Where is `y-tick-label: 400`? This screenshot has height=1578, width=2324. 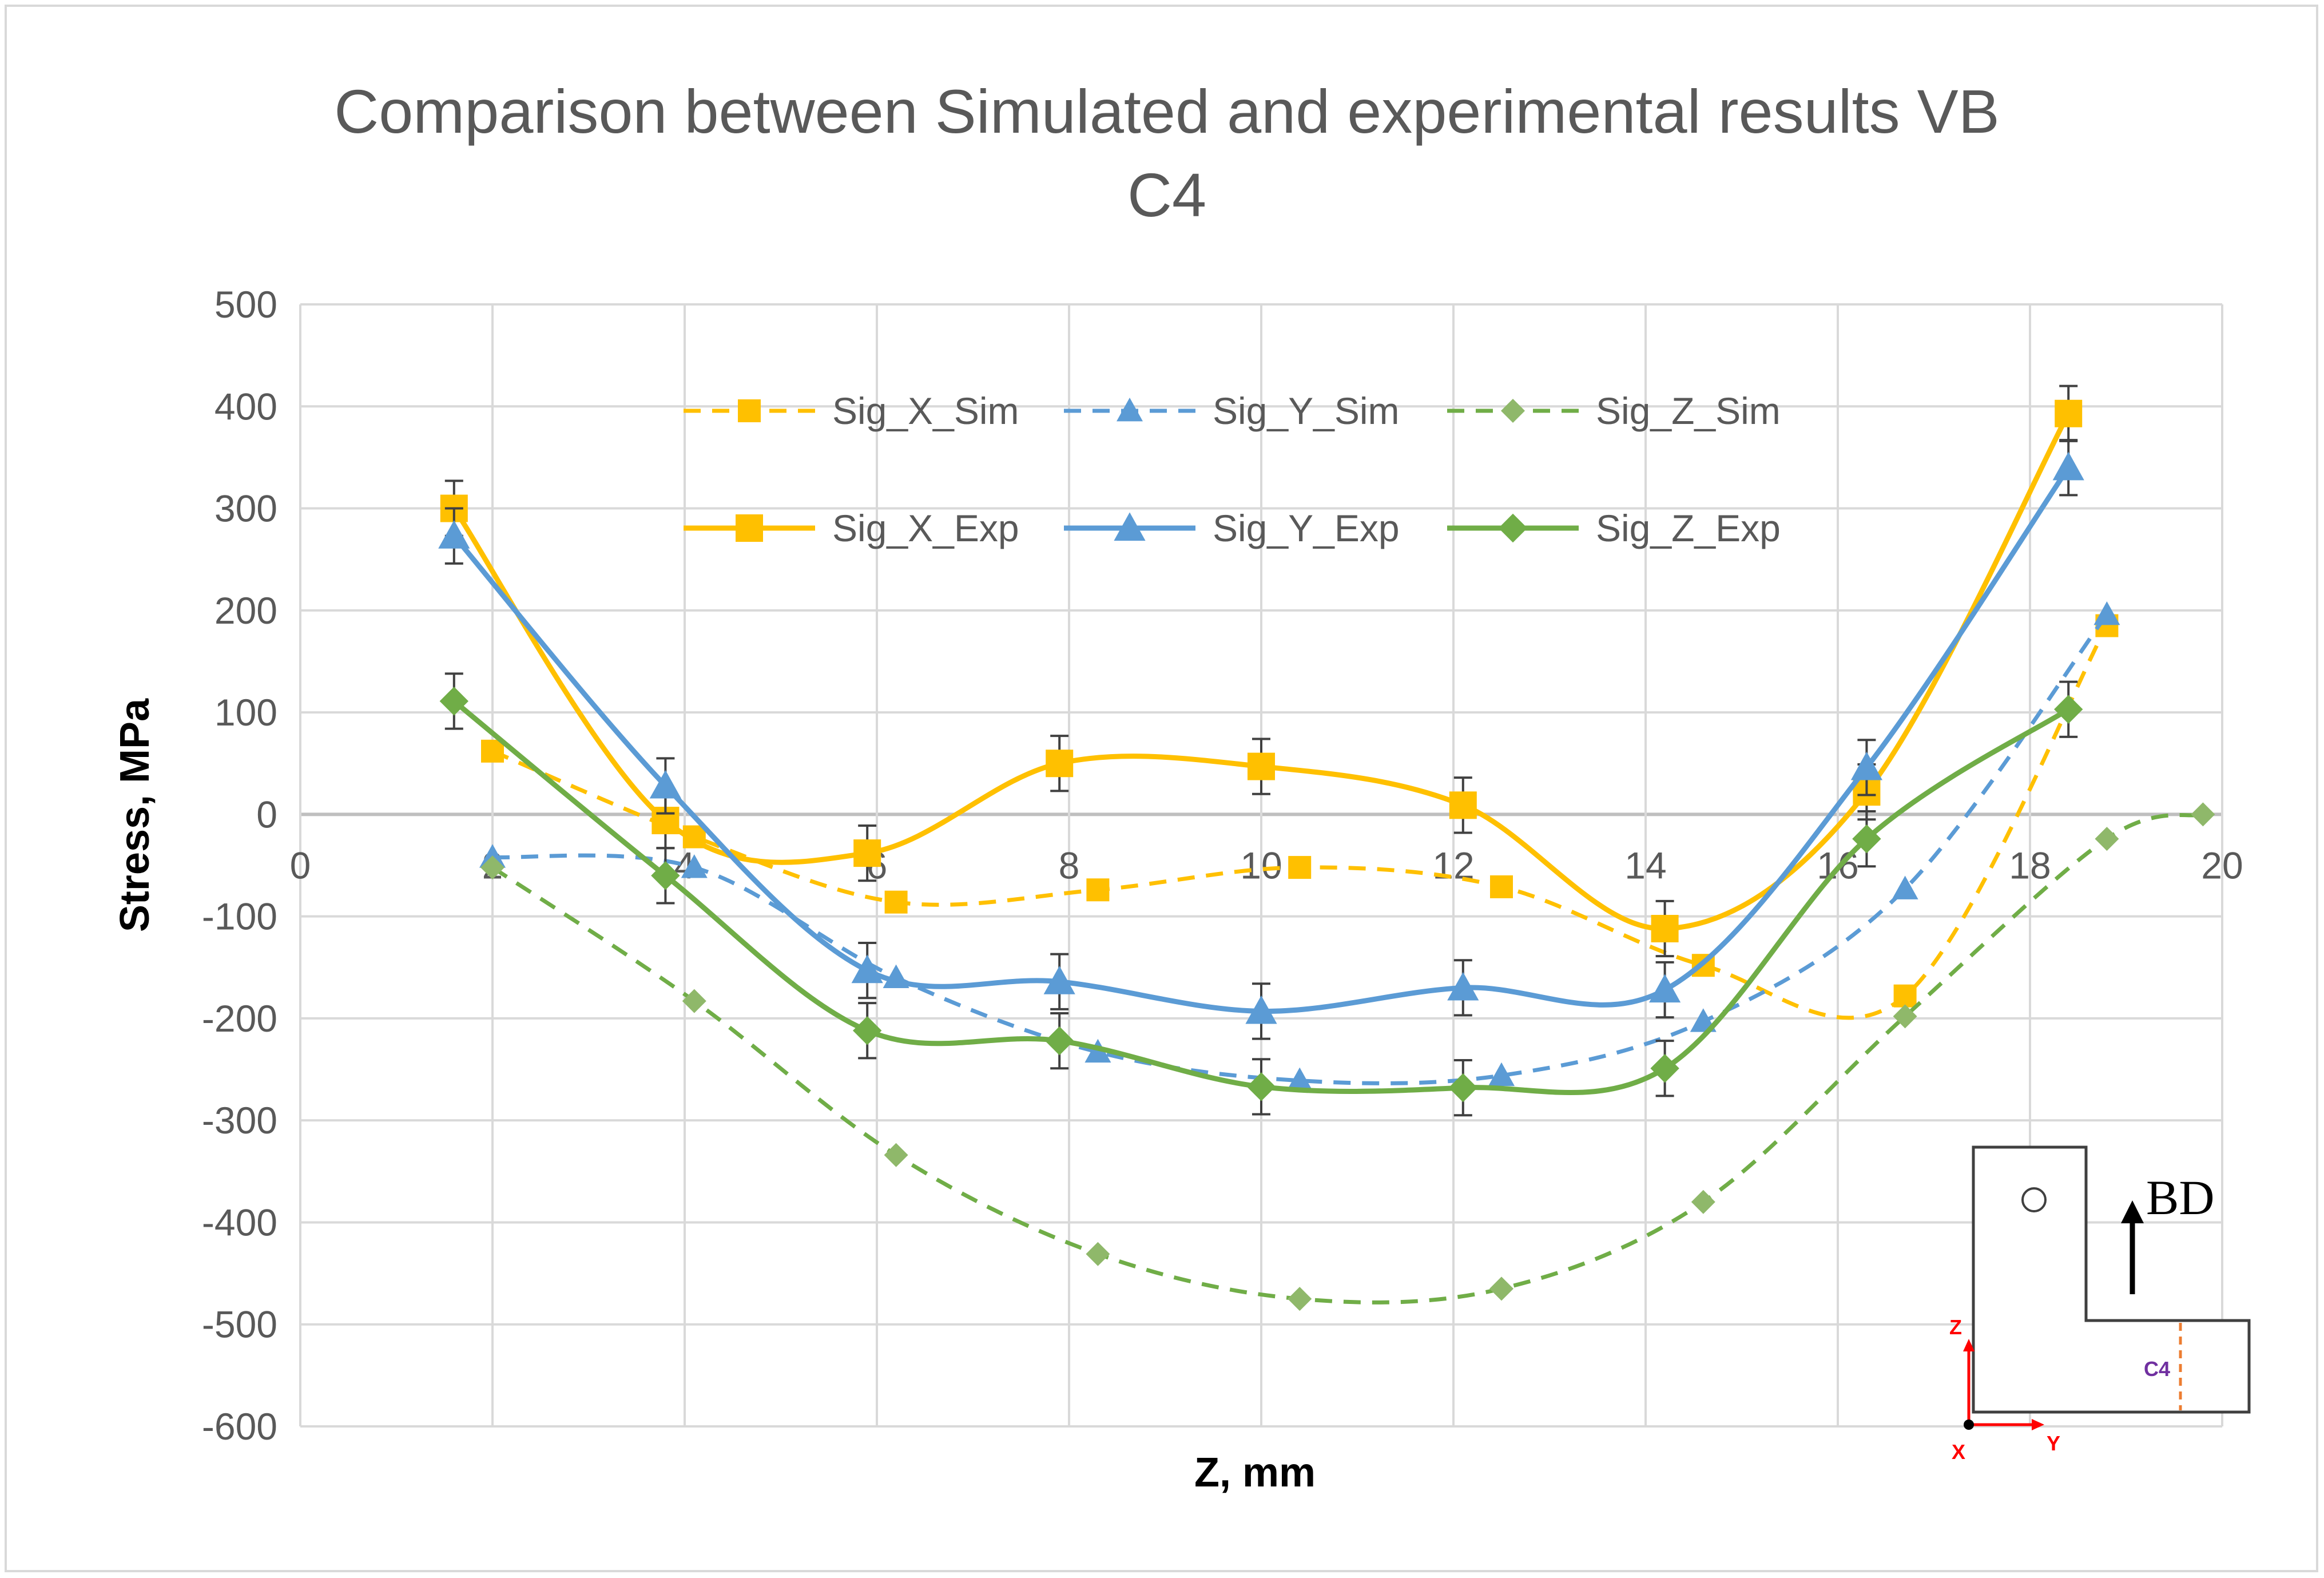
y-tick-label: 400 is located at coordinates (245, 406).